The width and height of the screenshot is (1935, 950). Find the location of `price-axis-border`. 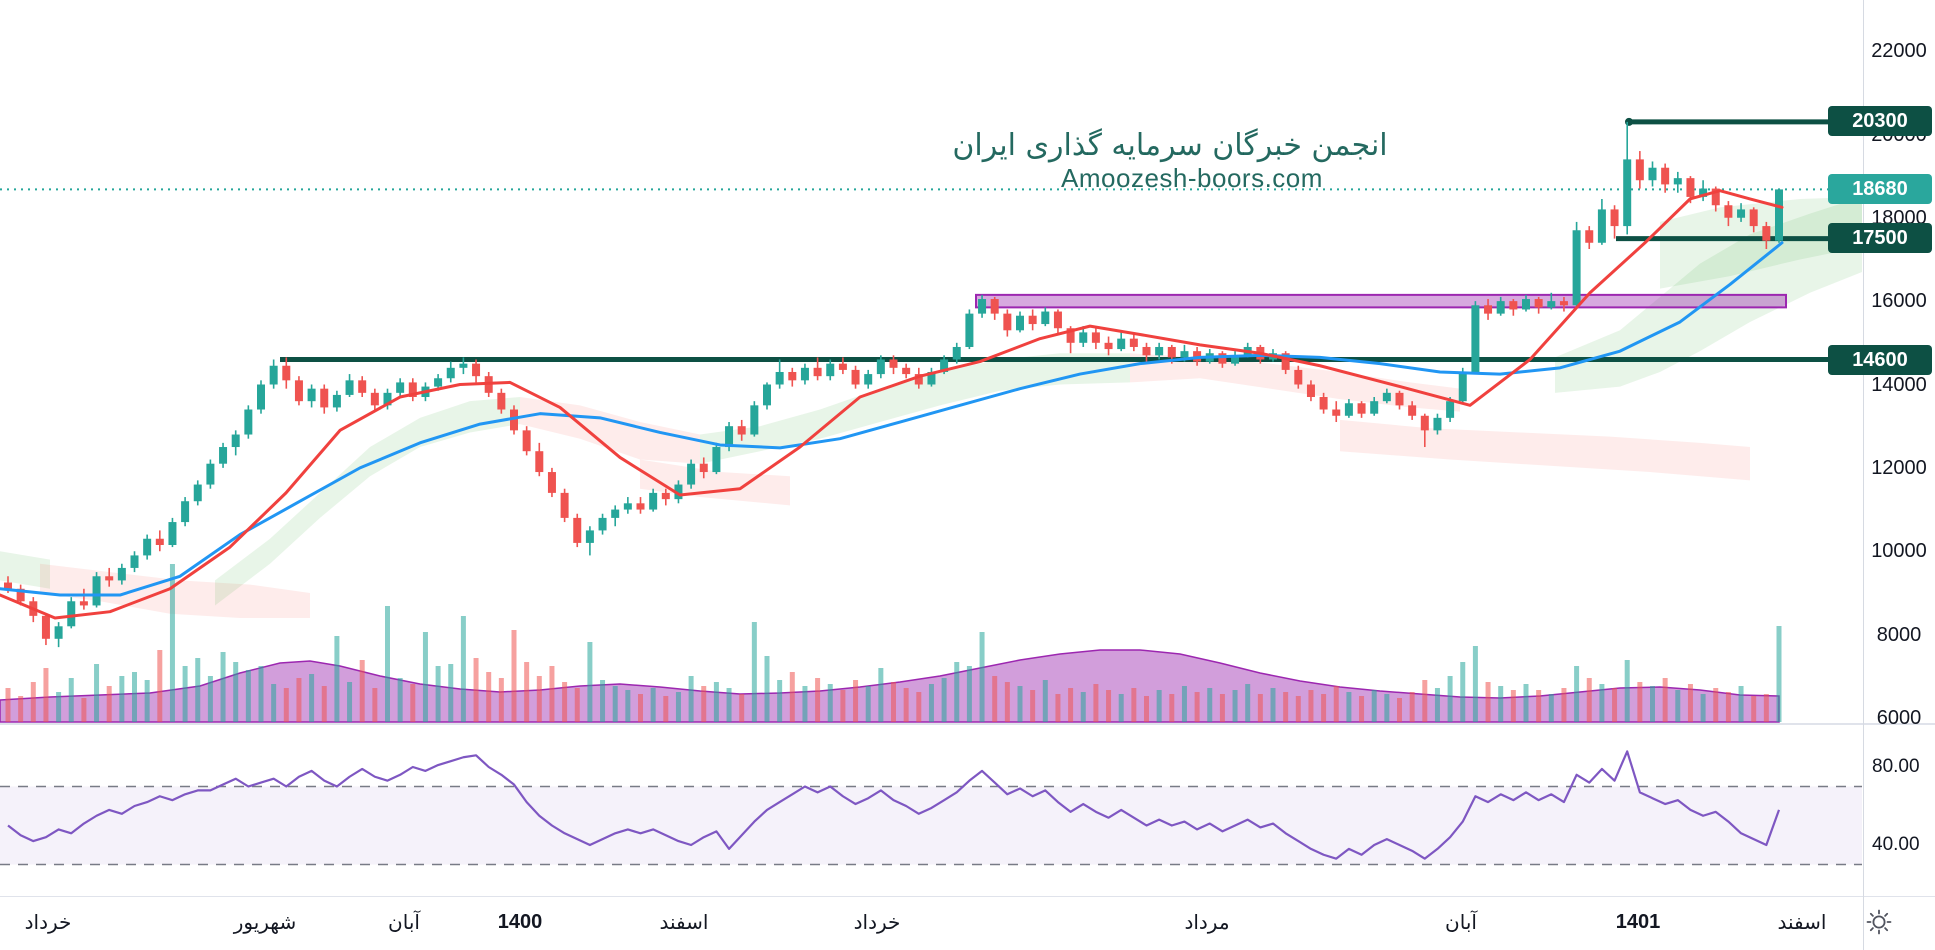

price-axis-border is located at coordinates (1863, 475).